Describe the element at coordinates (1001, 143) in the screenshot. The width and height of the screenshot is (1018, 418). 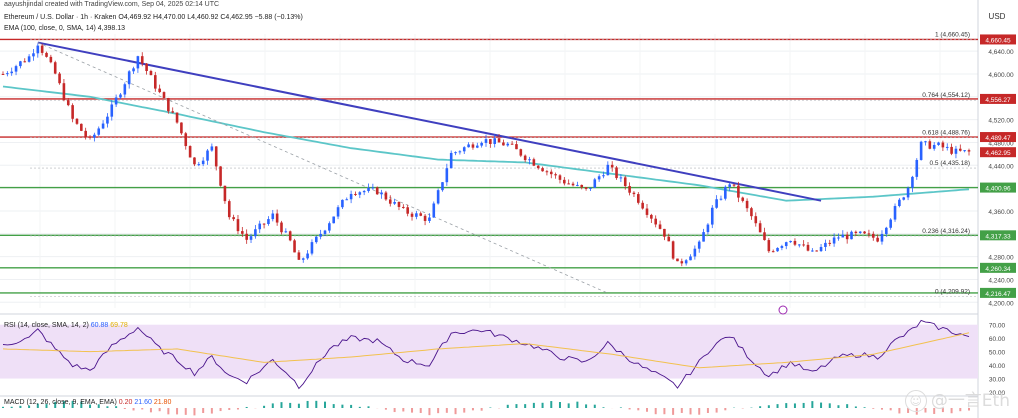
I see `y-tick-label: 4,480.00` at that location.